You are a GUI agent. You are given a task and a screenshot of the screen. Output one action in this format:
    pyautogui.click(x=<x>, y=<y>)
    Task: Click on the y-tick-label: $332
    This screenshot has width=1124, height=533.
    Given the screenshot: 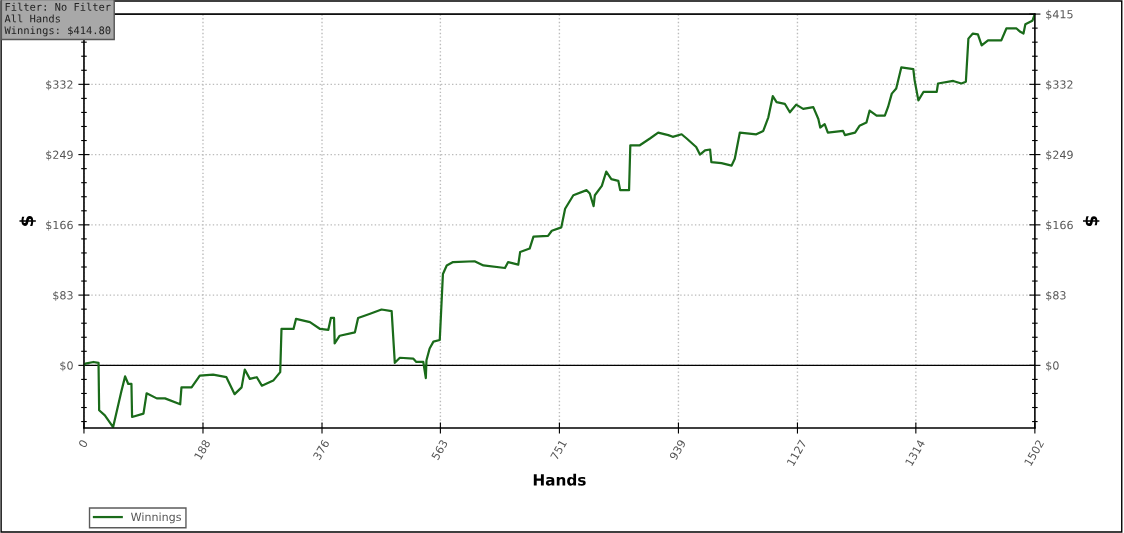 What is the action you would take?
    pyautogui.click(x=59, y=85)
    